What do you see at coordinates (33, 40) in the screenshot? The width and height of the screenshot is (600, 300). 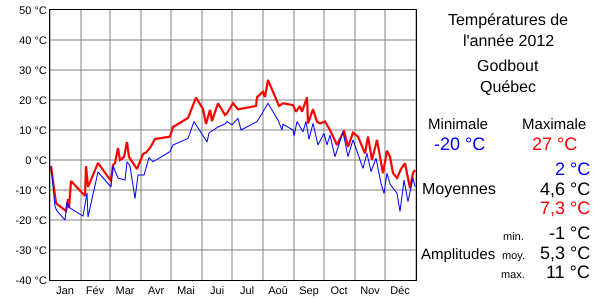 I see `y-tick-label: 40 °C` at bounding box center [33, 40].